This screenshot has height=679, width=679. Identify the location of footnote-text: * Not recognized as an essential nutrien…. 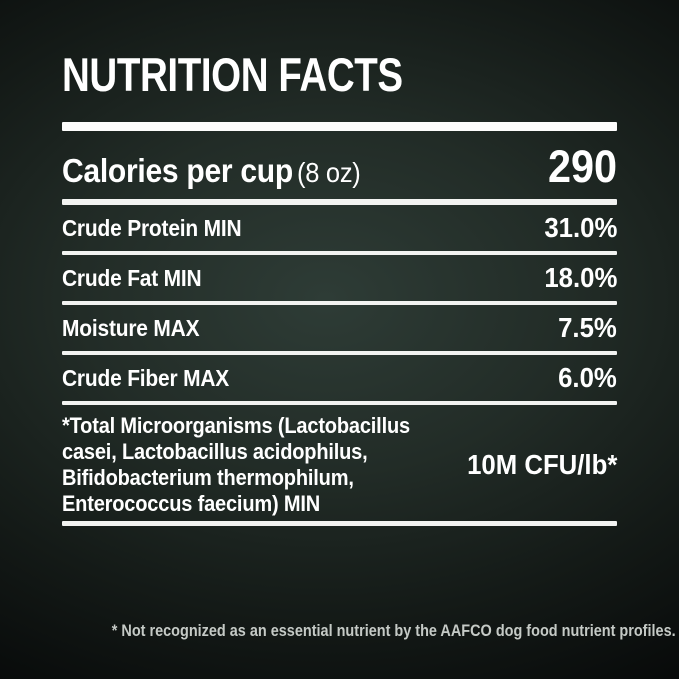
(393, 630).